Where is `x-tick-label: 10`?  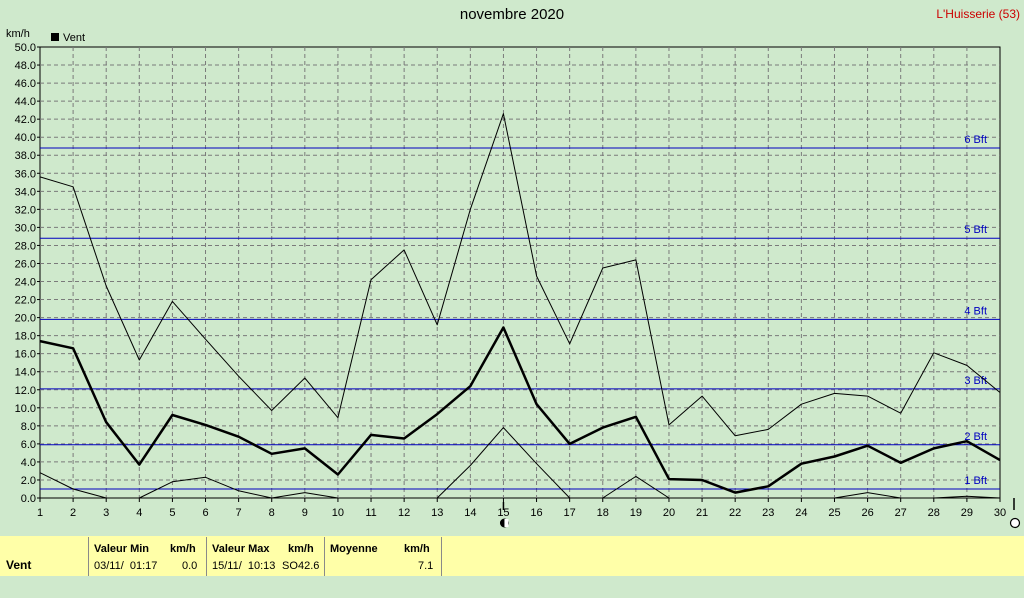 x-tick-label: 10 is located at coordinates (338, 513).